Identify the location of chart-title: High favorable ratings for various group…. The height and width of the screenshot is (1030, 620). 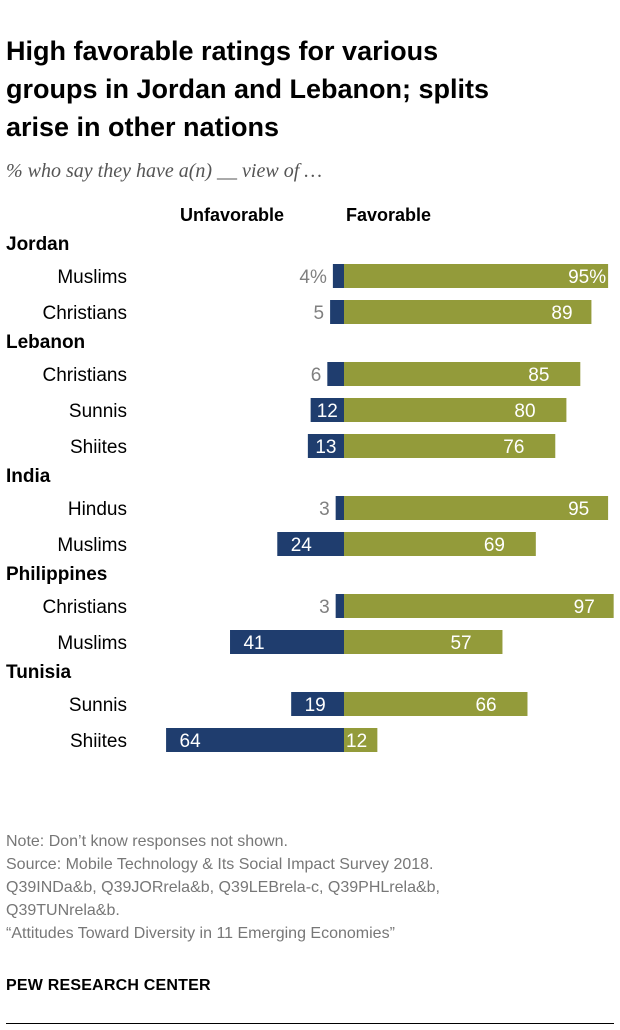
(306, 89).